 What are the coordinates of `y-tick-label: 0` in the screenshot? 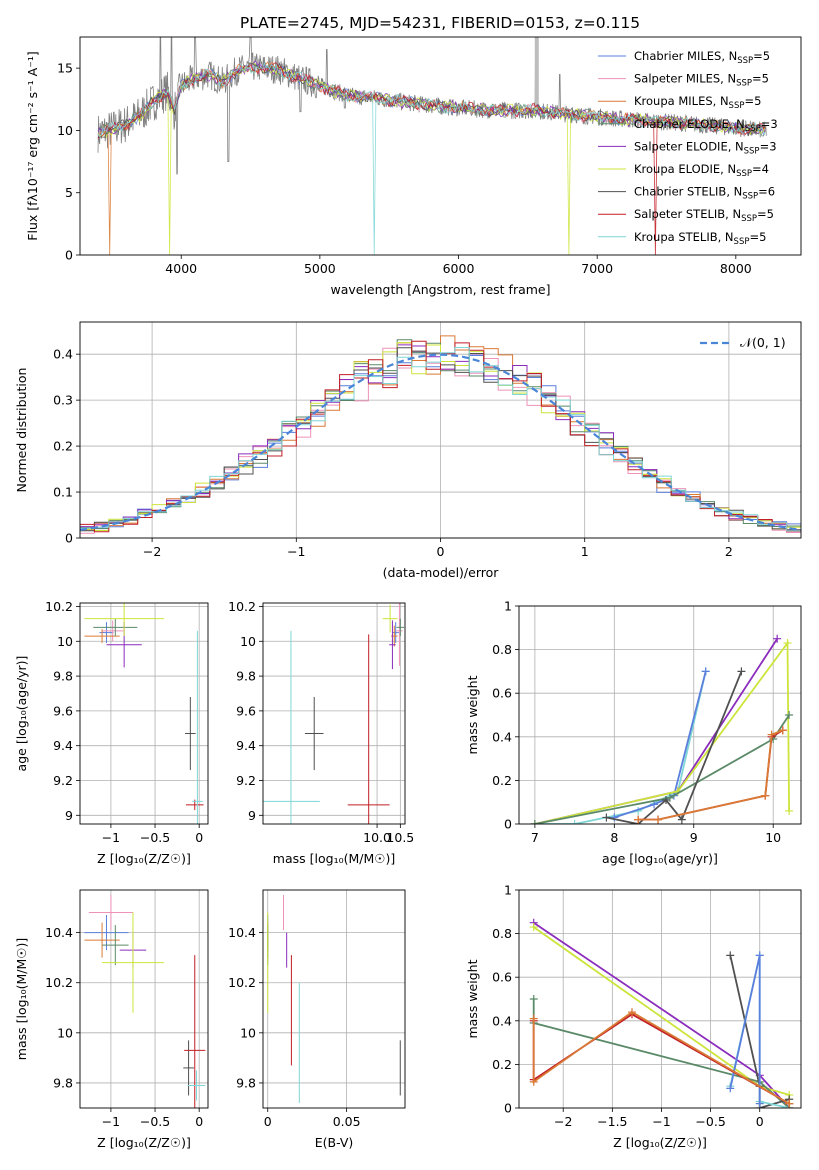 It's located at (508, 824).